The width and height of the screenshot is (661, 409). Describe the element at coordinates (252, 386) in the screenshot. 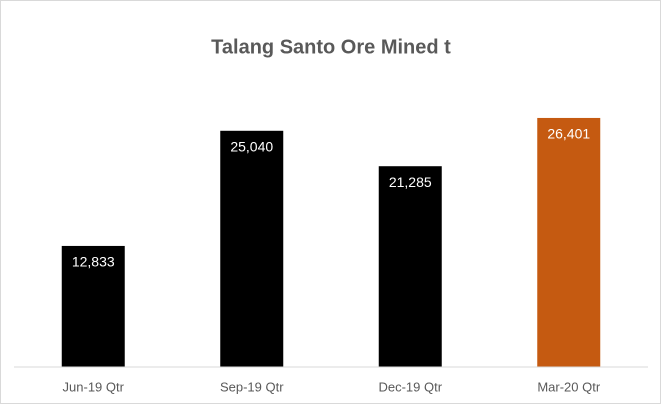

I see `x-tick-label: Sep-19 Qtr` at that location.